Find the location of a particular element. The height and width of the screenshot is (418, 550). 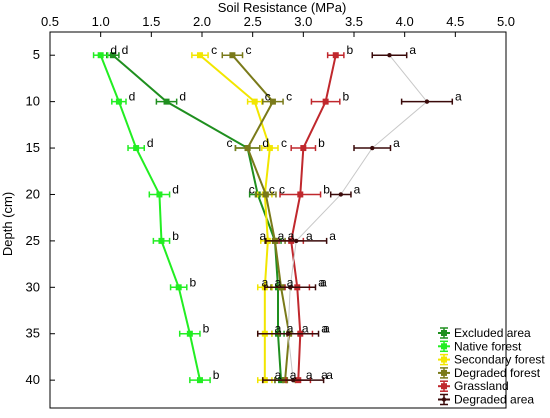

legend-item: Excluded area is located at coordinates (484, 333).